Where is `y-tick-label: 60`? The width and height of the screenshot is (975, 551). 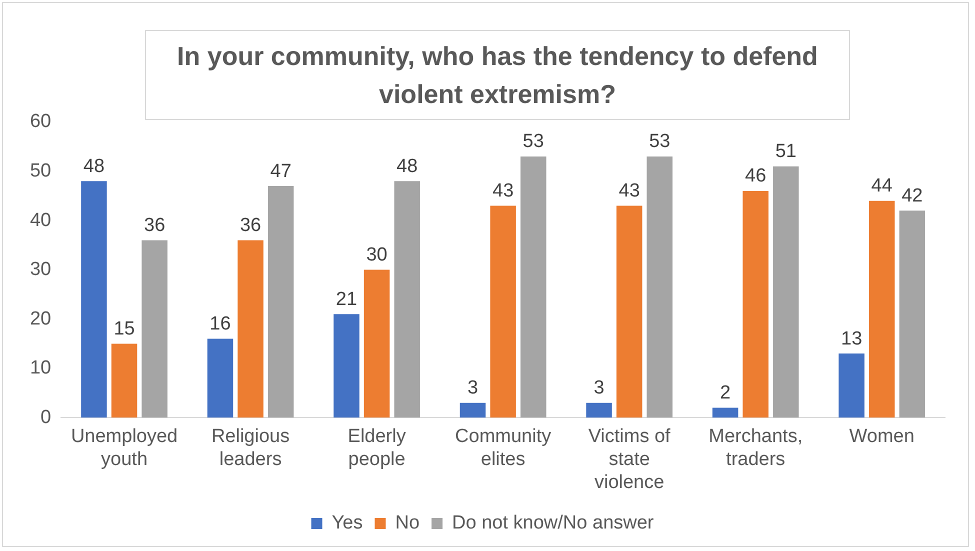
y-tick-label: 60 is located at coordinates (41, 121).